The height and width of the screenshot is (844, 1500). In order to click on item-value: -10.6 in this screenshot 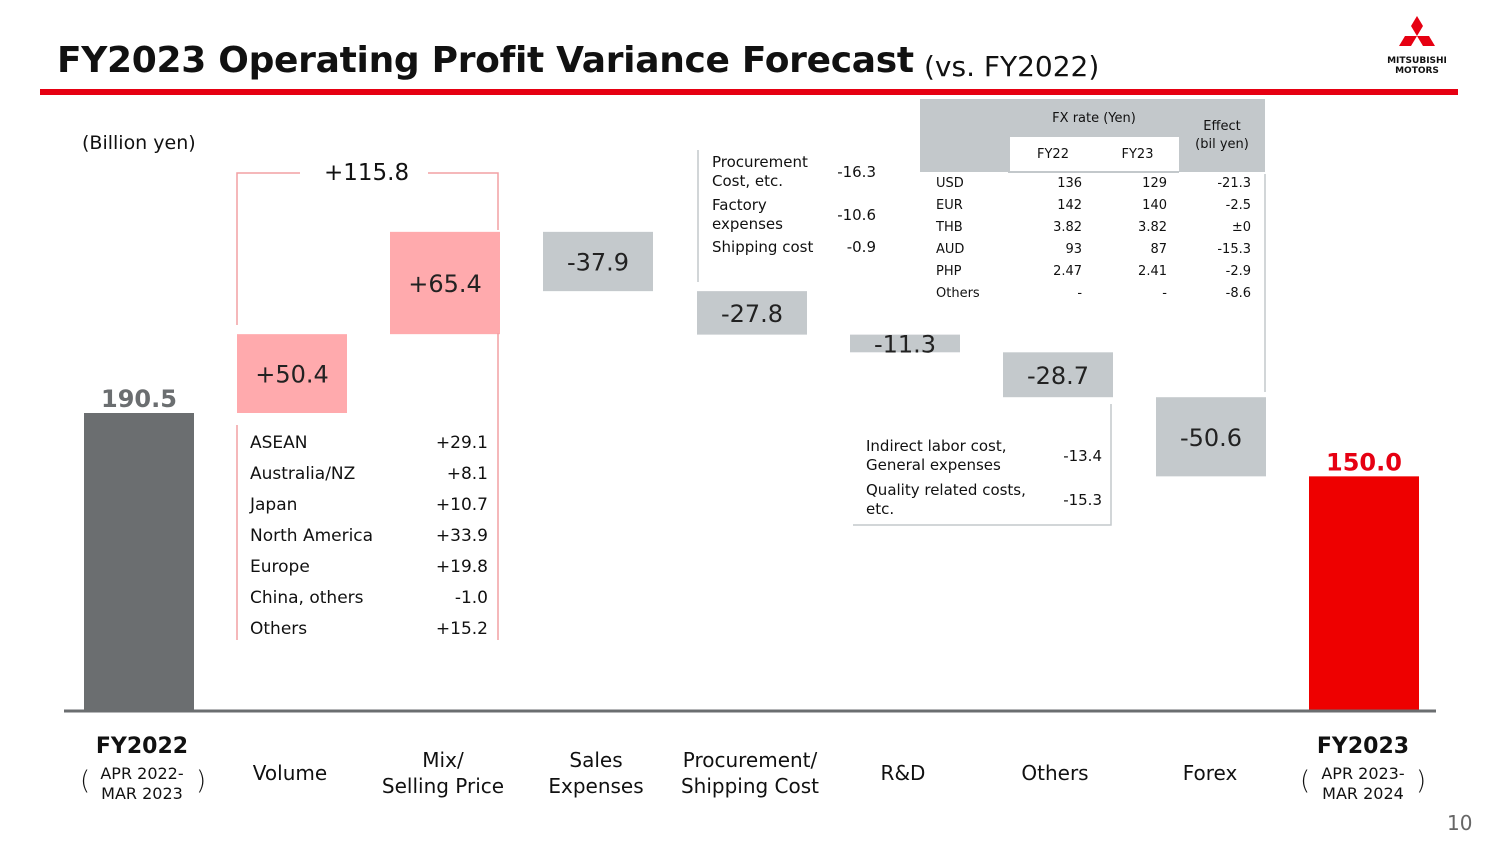, I will do `click(856, 215)`.